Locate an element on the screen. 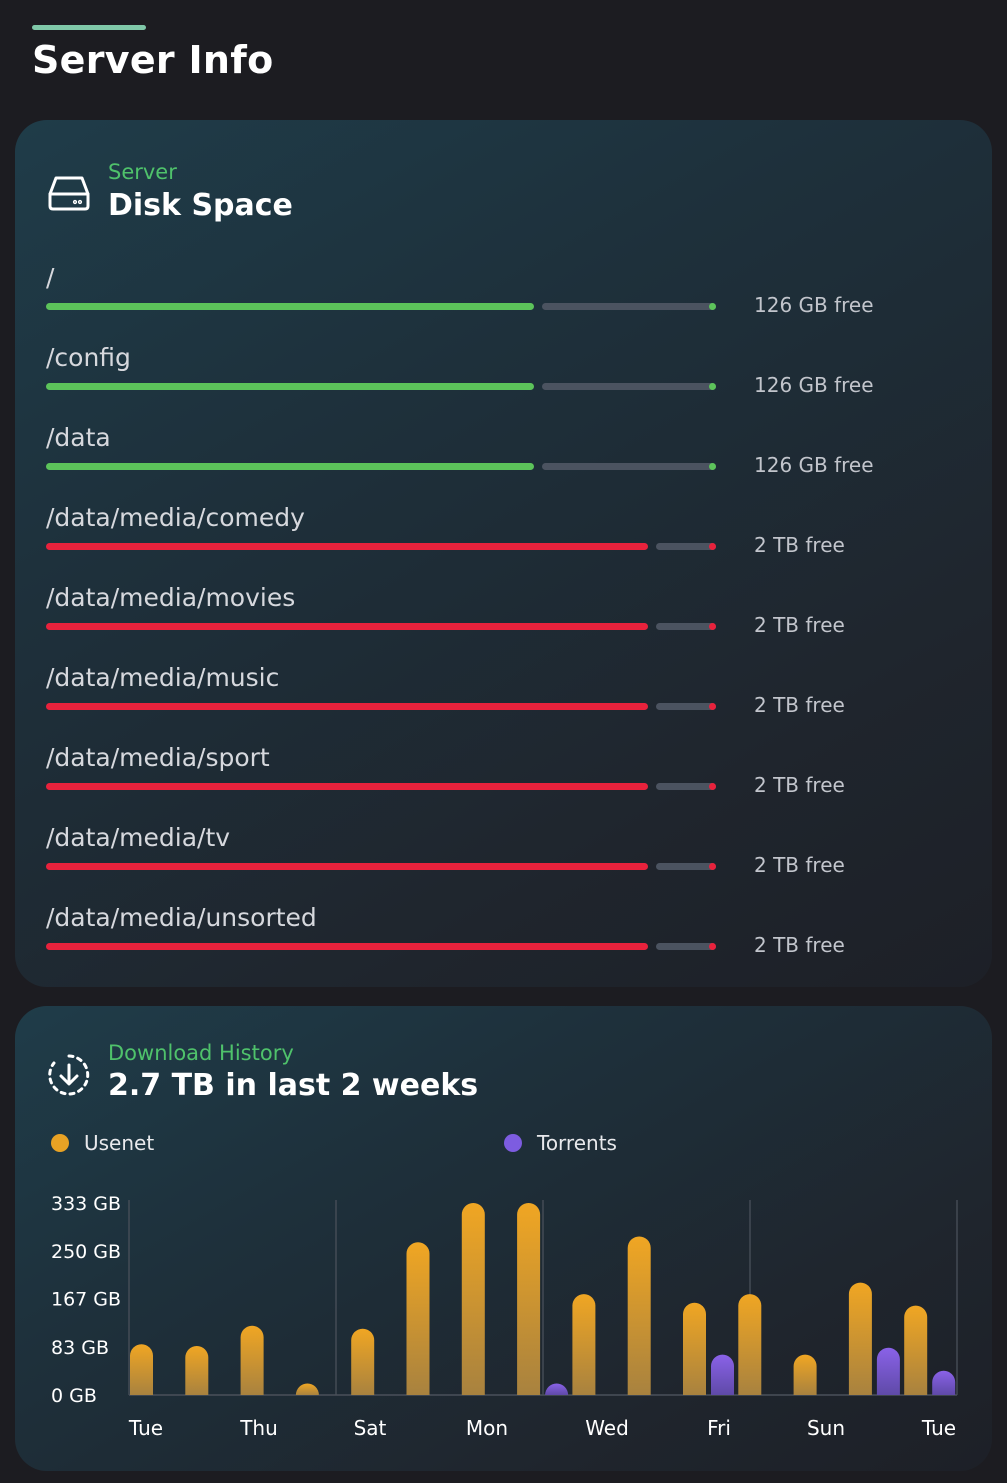 The height and width of the screenshot is (1483, 1007). disk-row: /config 126 GB free is located at coordinates (496, 383).